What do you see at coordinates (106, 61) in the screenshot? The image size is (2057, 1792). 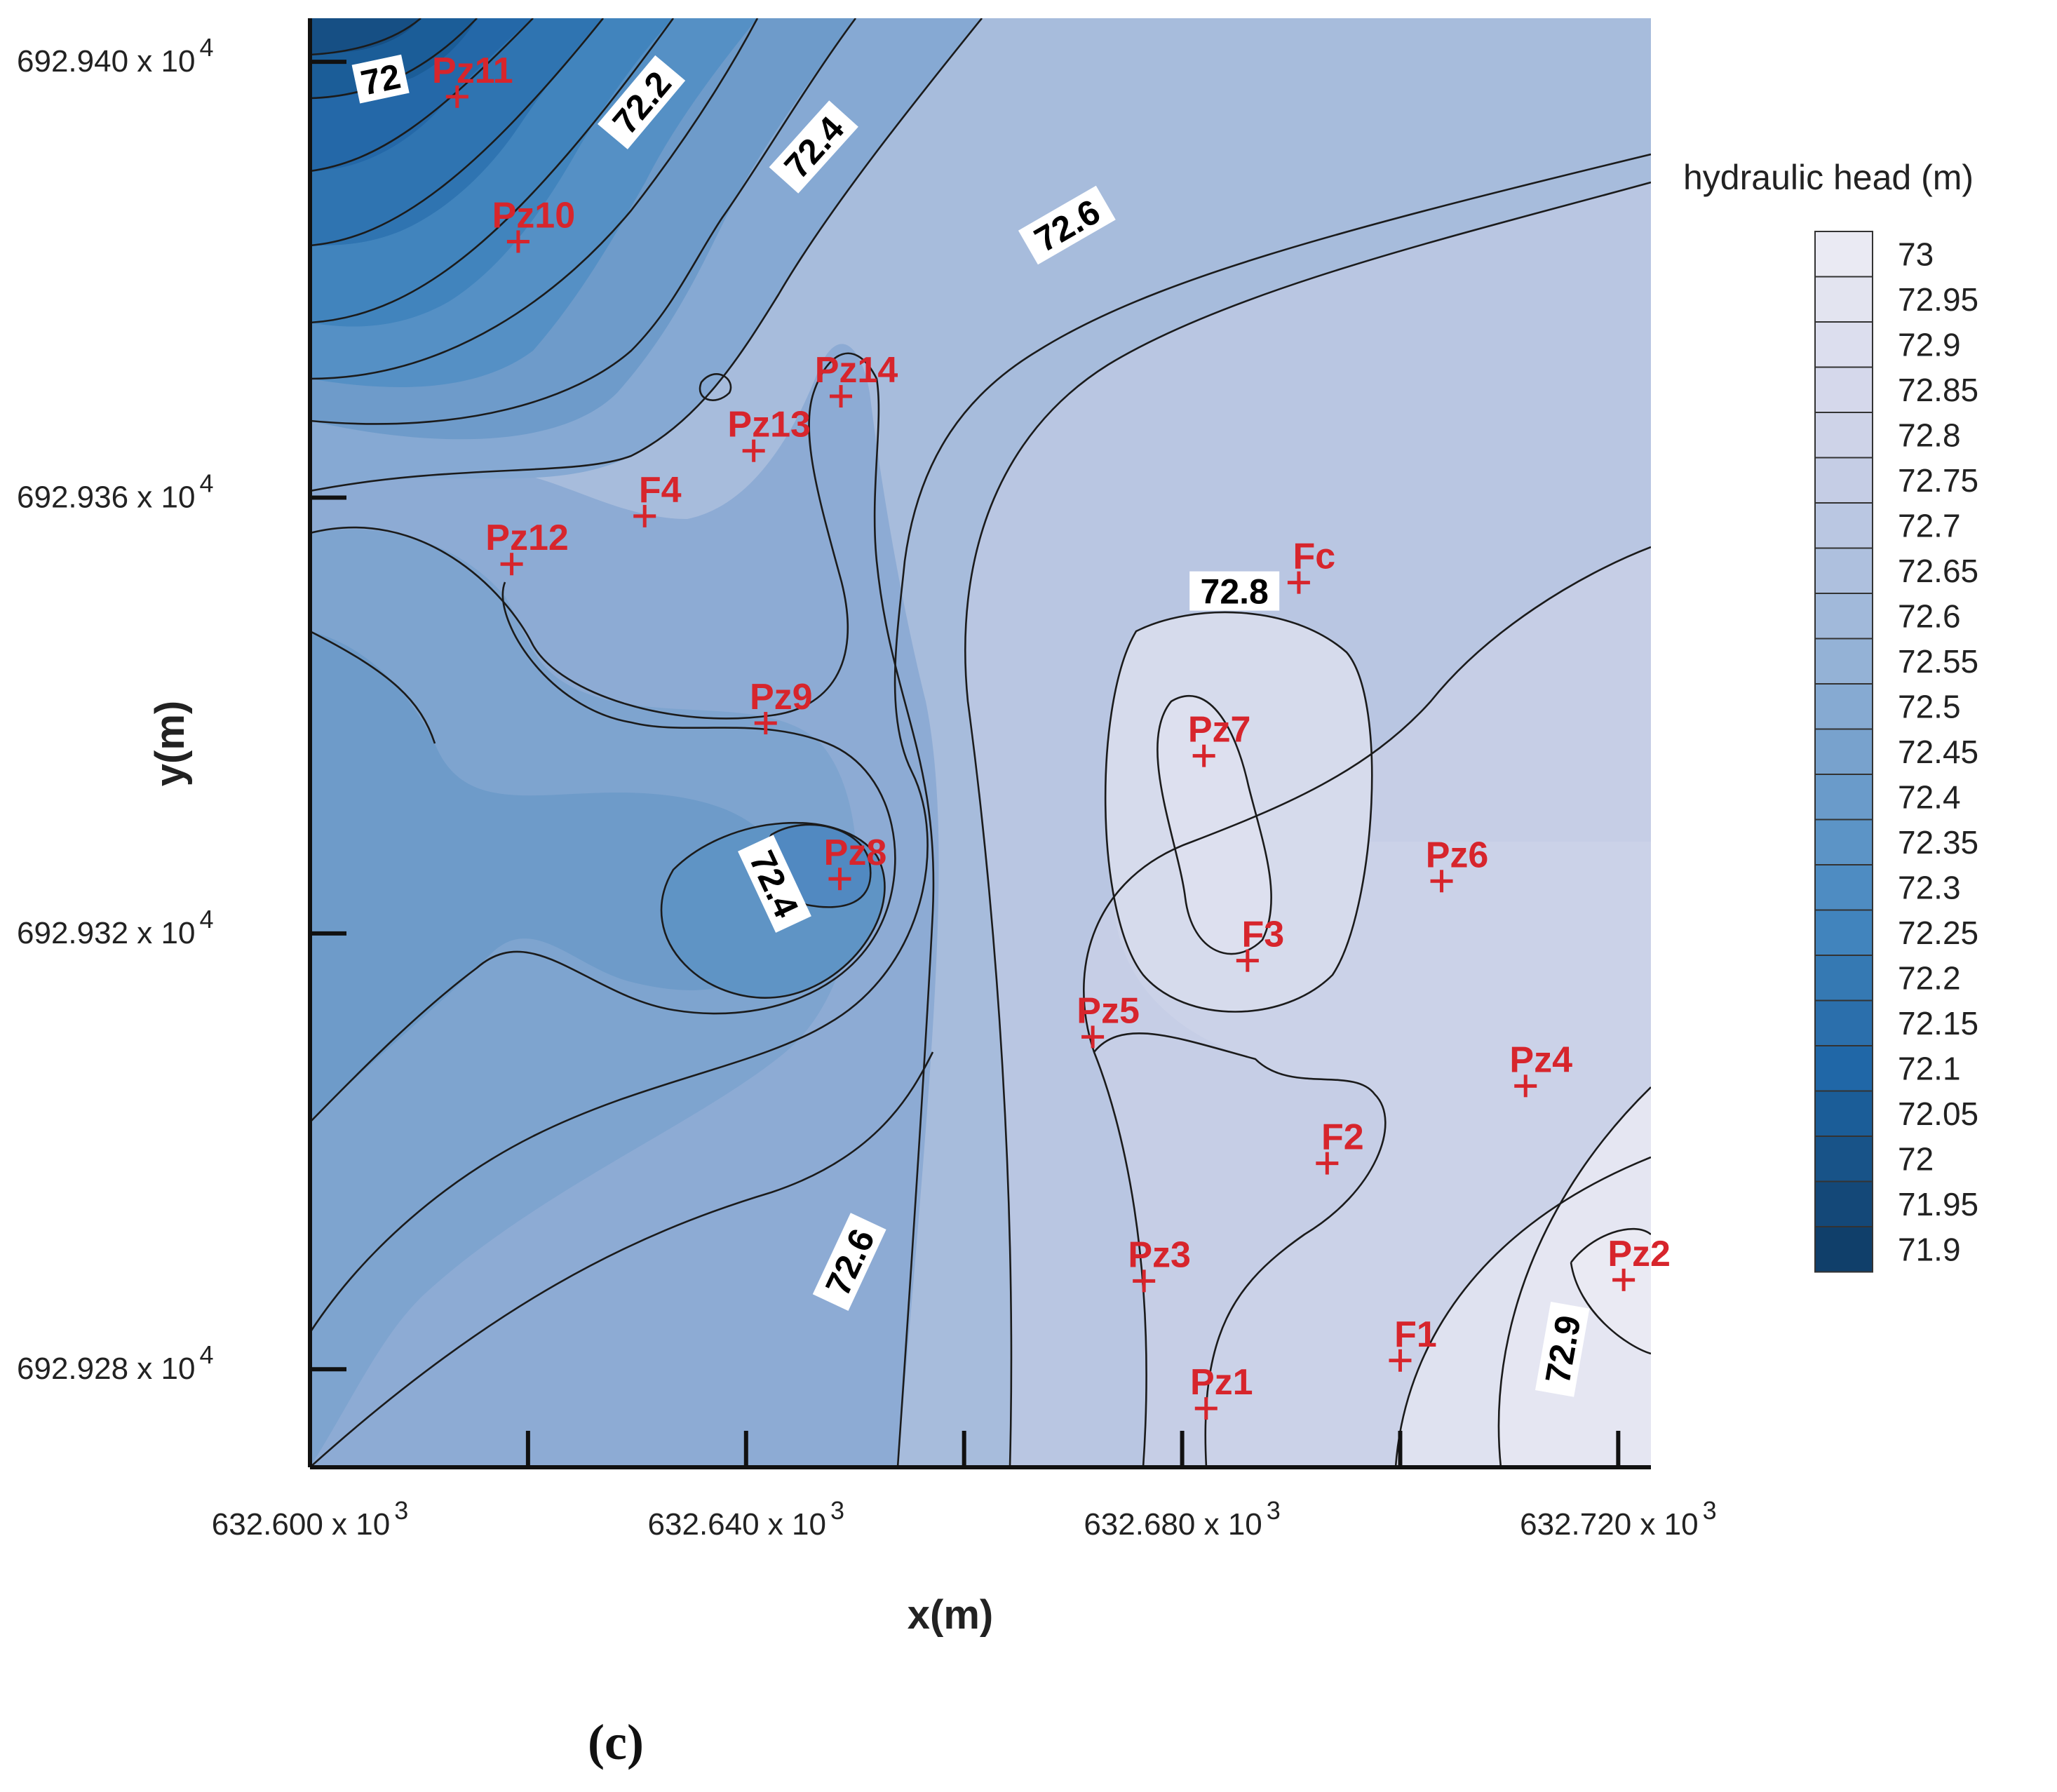 I see `y-tick-label-text: 692.940 x 10` at bounding box center [106, 61].